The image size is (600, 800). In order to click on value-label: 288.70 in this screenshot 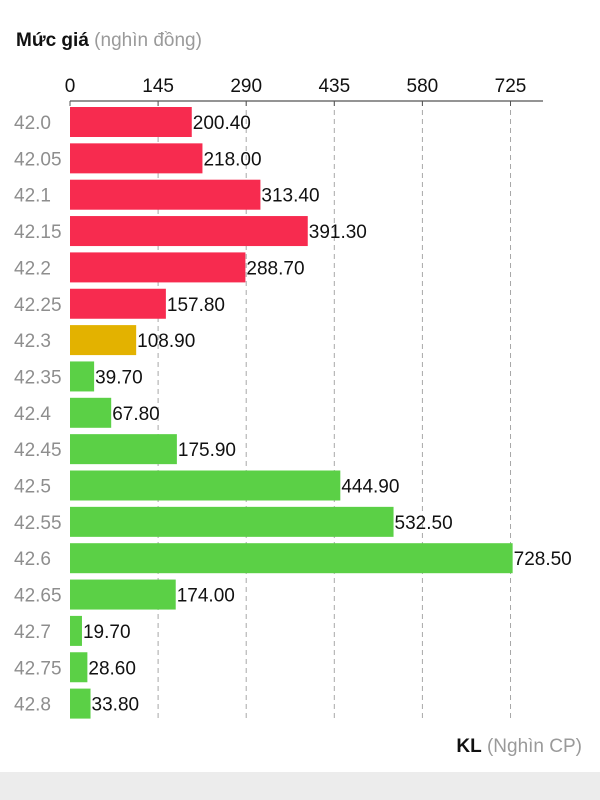, I will do `click(275, 268)`.